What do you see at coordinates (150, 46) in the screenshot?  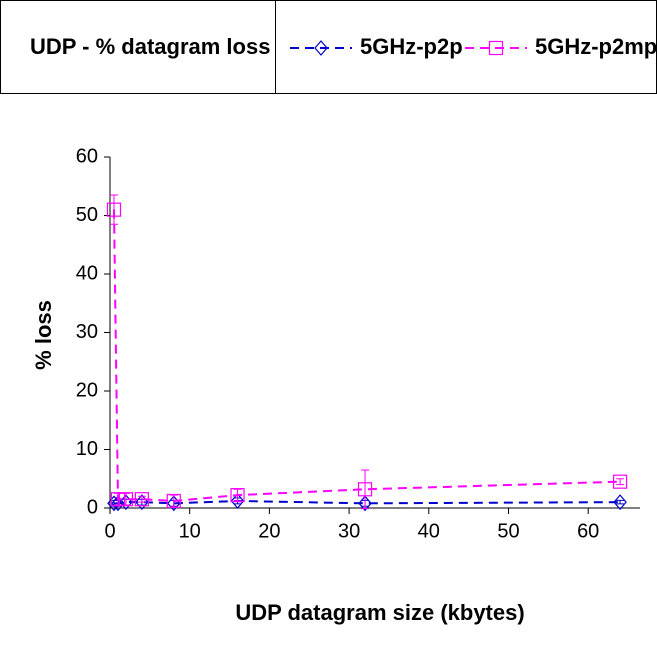 I see `chart-title: UDP - % datagram loss` at bounding box center [150, 46].